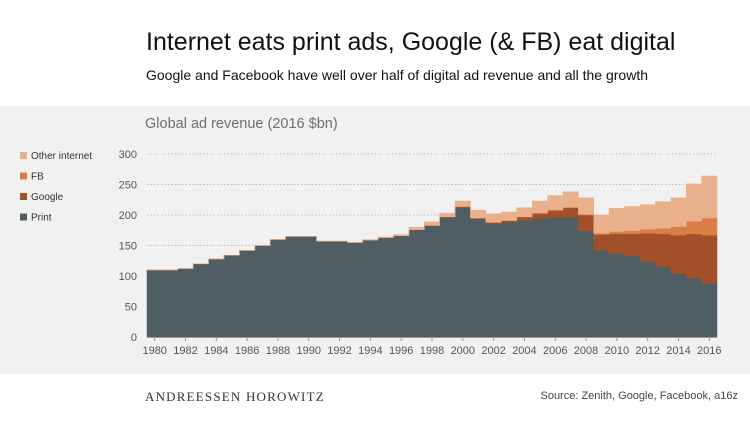 Image resolution: width=750 pixels, height=423 pixels. What do you see at coordinates (524, 351) in the screenshot?
I see `x-tick-label: 2004` at bounding box center [524, 351].